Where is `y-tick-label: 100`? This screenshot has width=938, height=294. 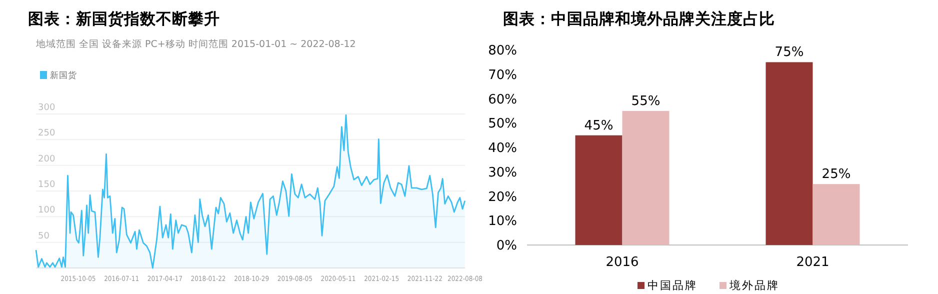
y-tick-label: 100 is located at coordinates (47, 211).